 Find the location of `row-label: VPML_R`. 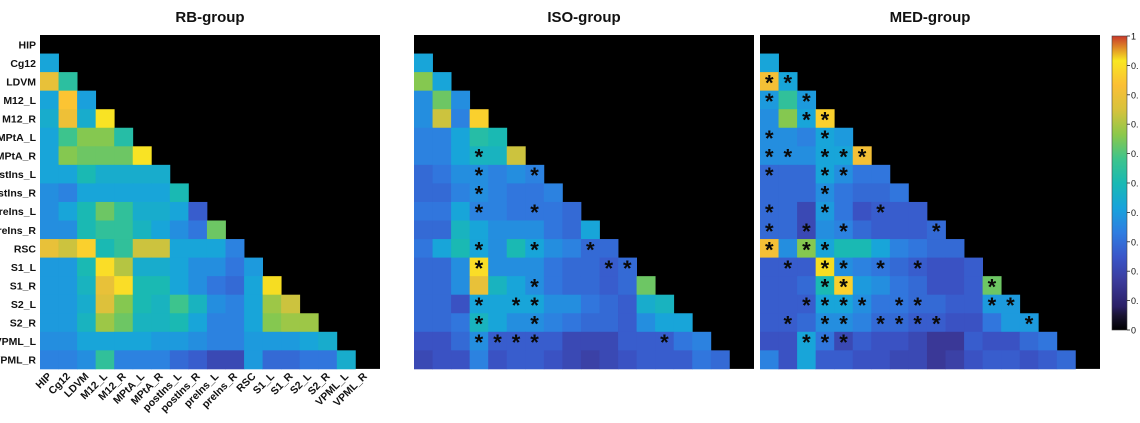

row-label: VPML_R is located at coordinates (18, 361).